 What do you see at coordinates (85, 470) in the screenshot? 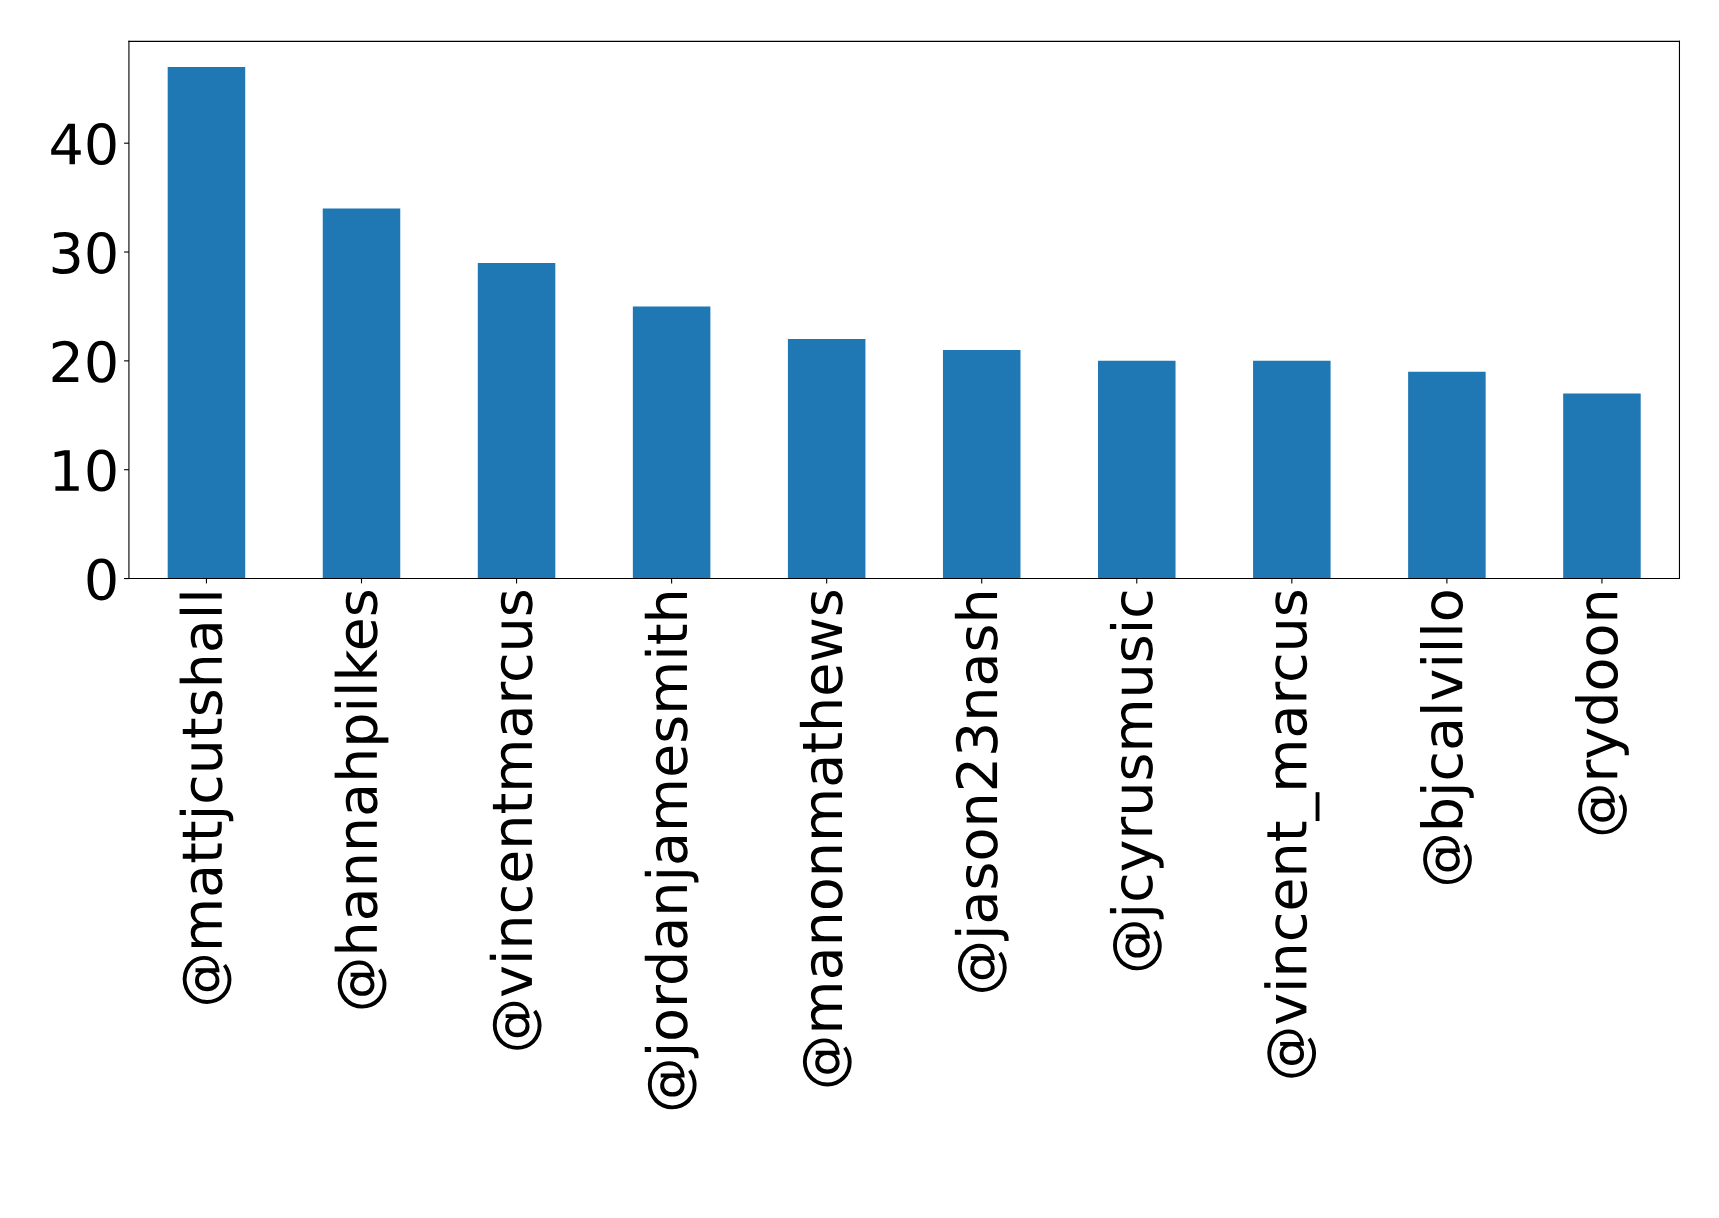
I see `y-tick-label: 10` at bounding box center [85, 470].